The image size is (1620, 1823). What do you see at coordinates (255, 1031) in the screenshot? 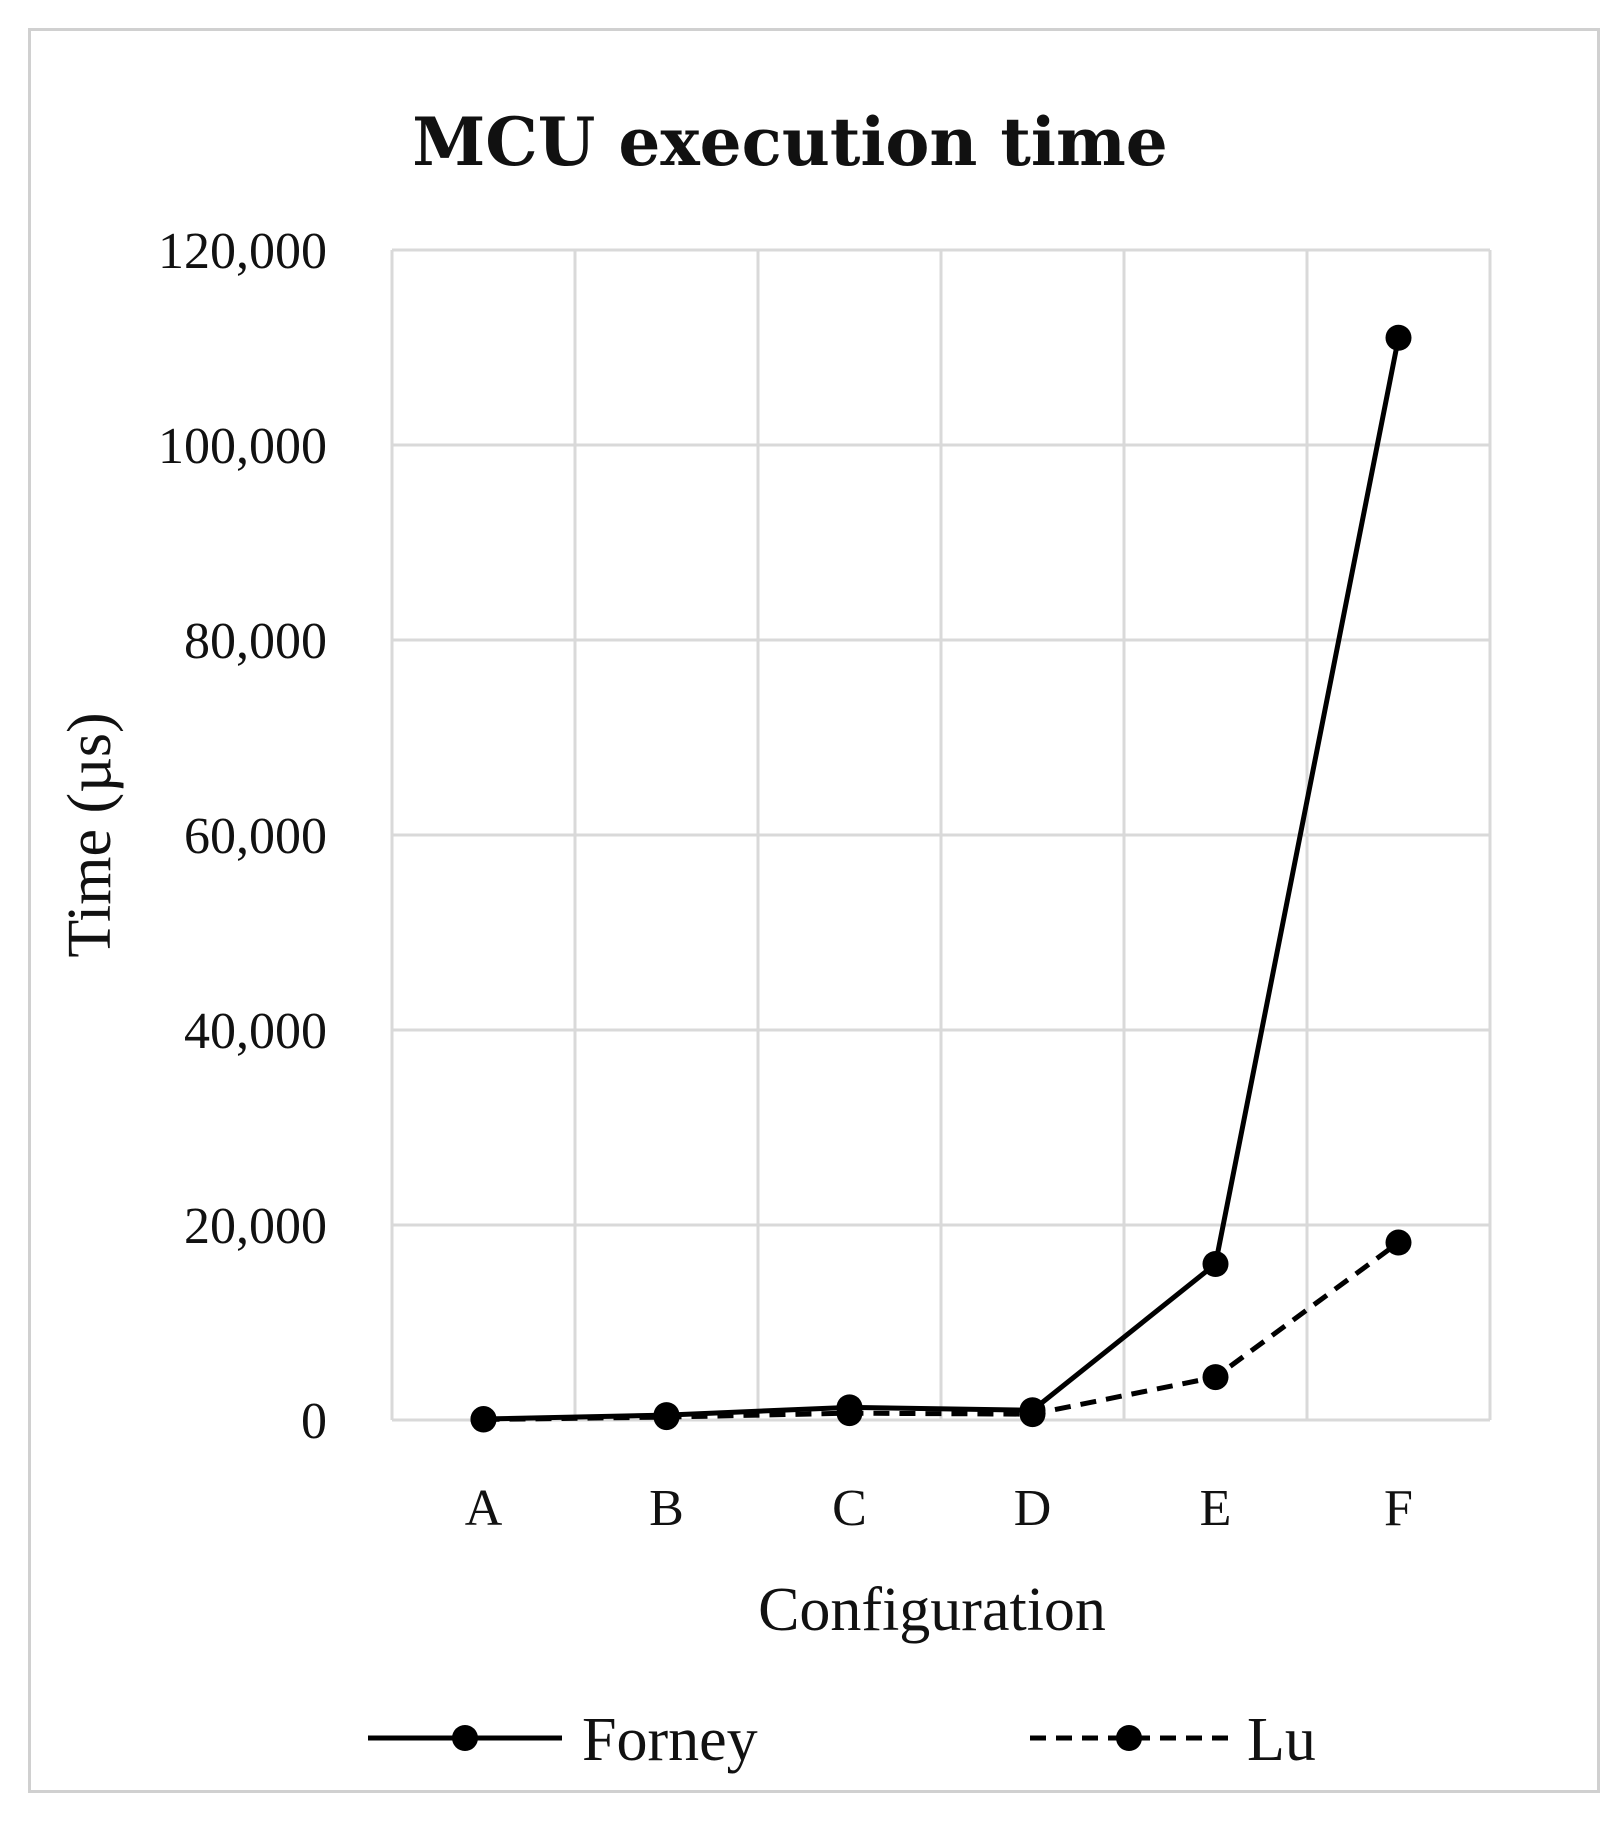
I see `y-tick-label: 40,000` at bounding box center [255, 1031].